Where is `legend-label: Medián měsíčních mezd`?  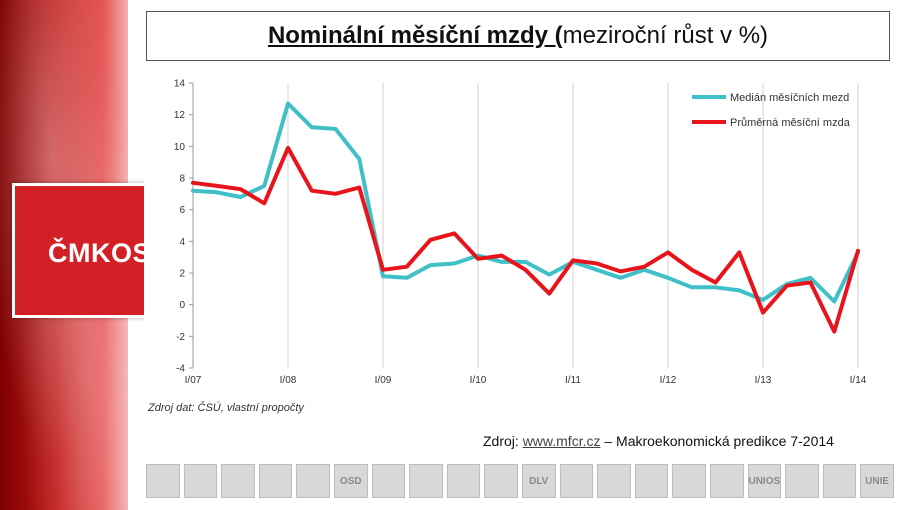 legend-label: Medián měsíčních mezd is located at coordinates (789, 98).